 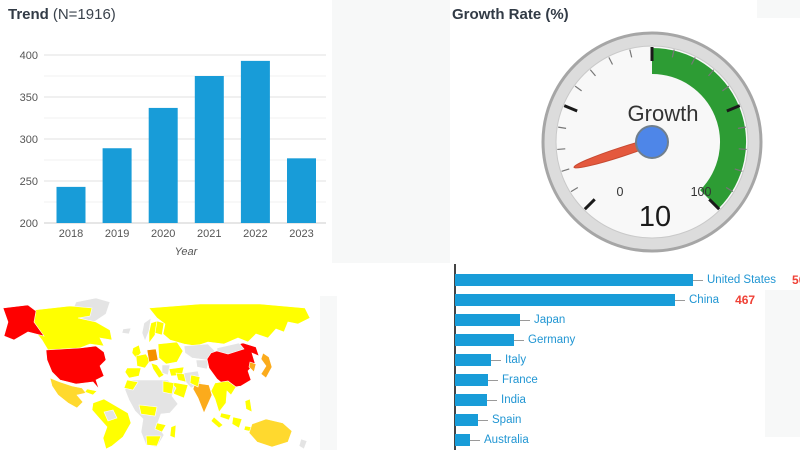 I want to click on map-region-central-asia, so click(x=202, y=364).